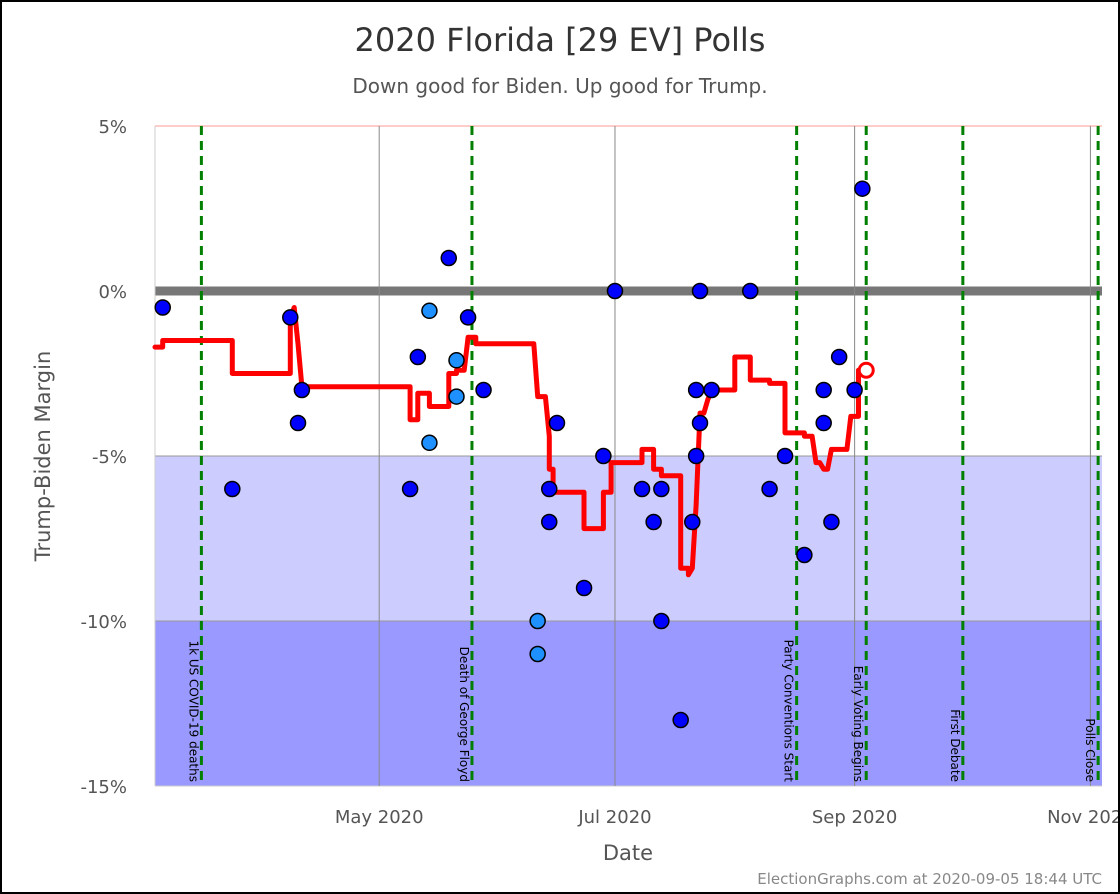 This screenshot has width=1120, height=894. What do you see at coordinates (464, 714) in the screenshot?
I see `event-label: Death of George Floyd` at bounding box center [464, 714].